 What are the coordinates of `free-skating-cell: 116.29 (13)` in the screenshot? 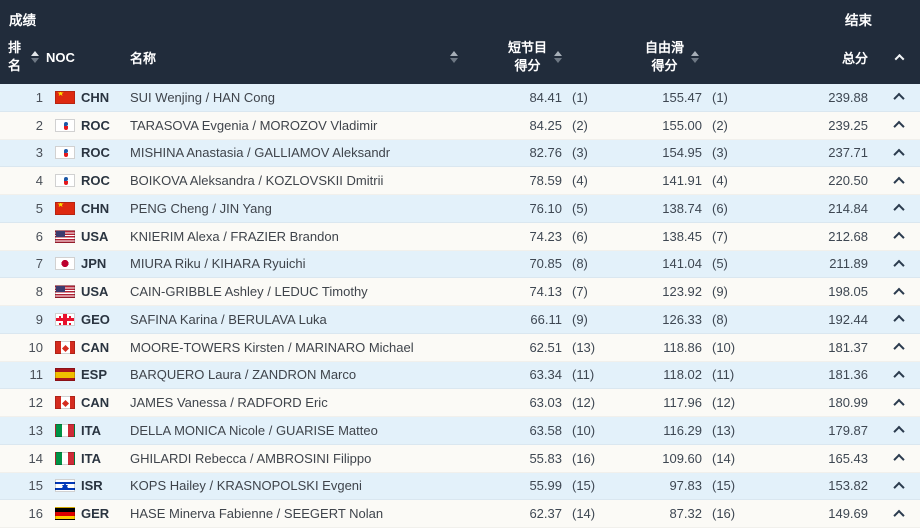 It's located at (672, 430).